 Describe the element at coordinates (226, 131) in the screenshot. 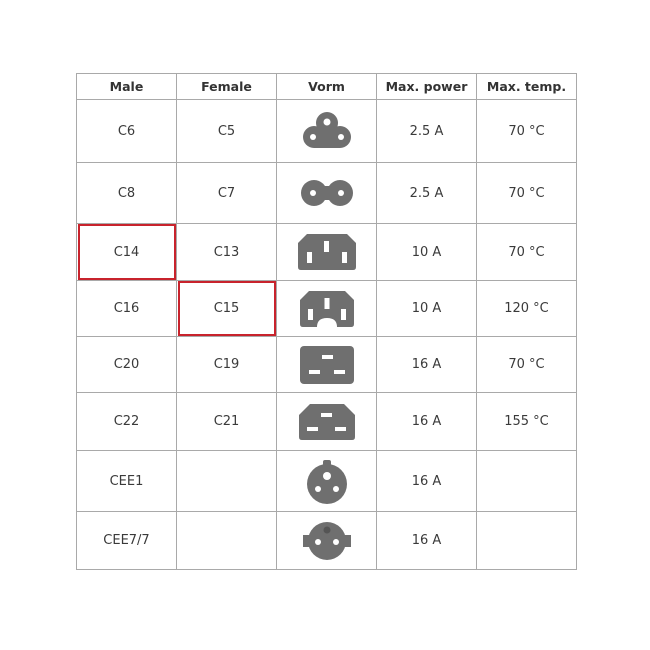

I see `female-cell: C5` at that location.